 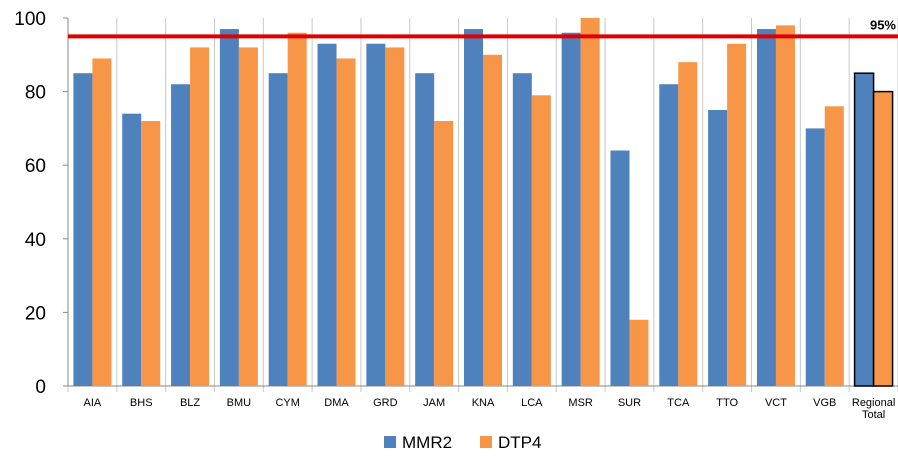 I want to click on x-tick-label: LCA, so click(x=532, y=403).